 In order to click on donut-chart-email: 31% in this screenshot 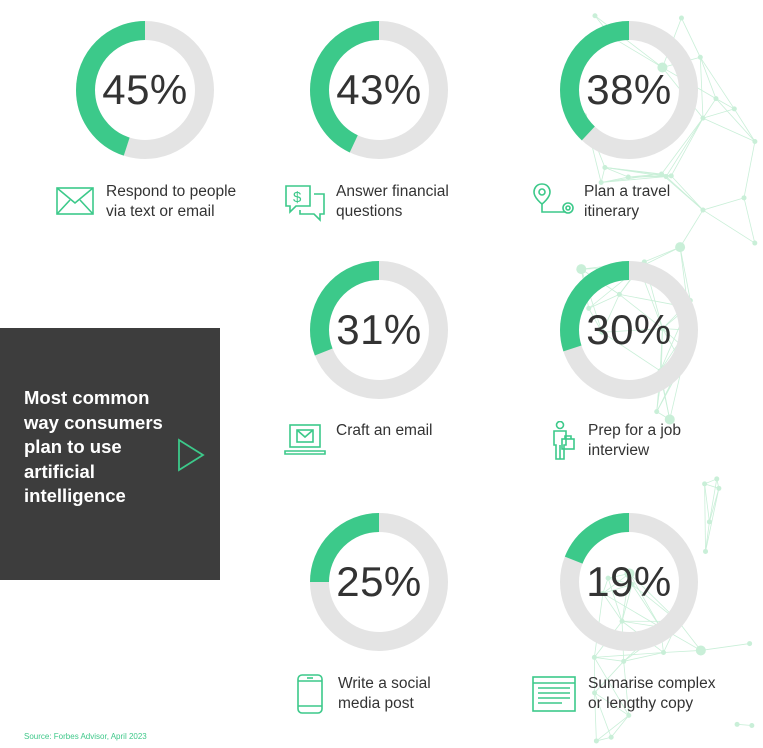, I will do `click(379, 330)`.